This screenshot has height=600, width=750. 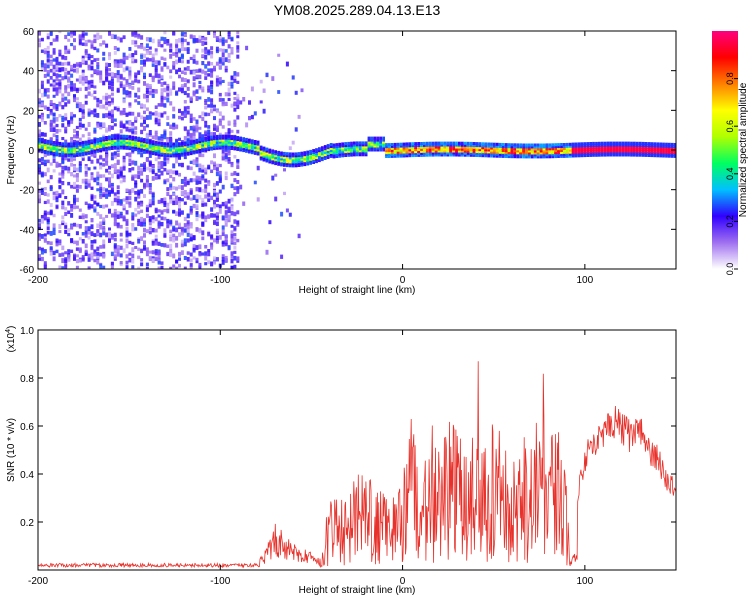 What do you see at coordinates (38, 280) in the screenshot?
I see `x-tick-label: -200` at bounding box center [38, 280].